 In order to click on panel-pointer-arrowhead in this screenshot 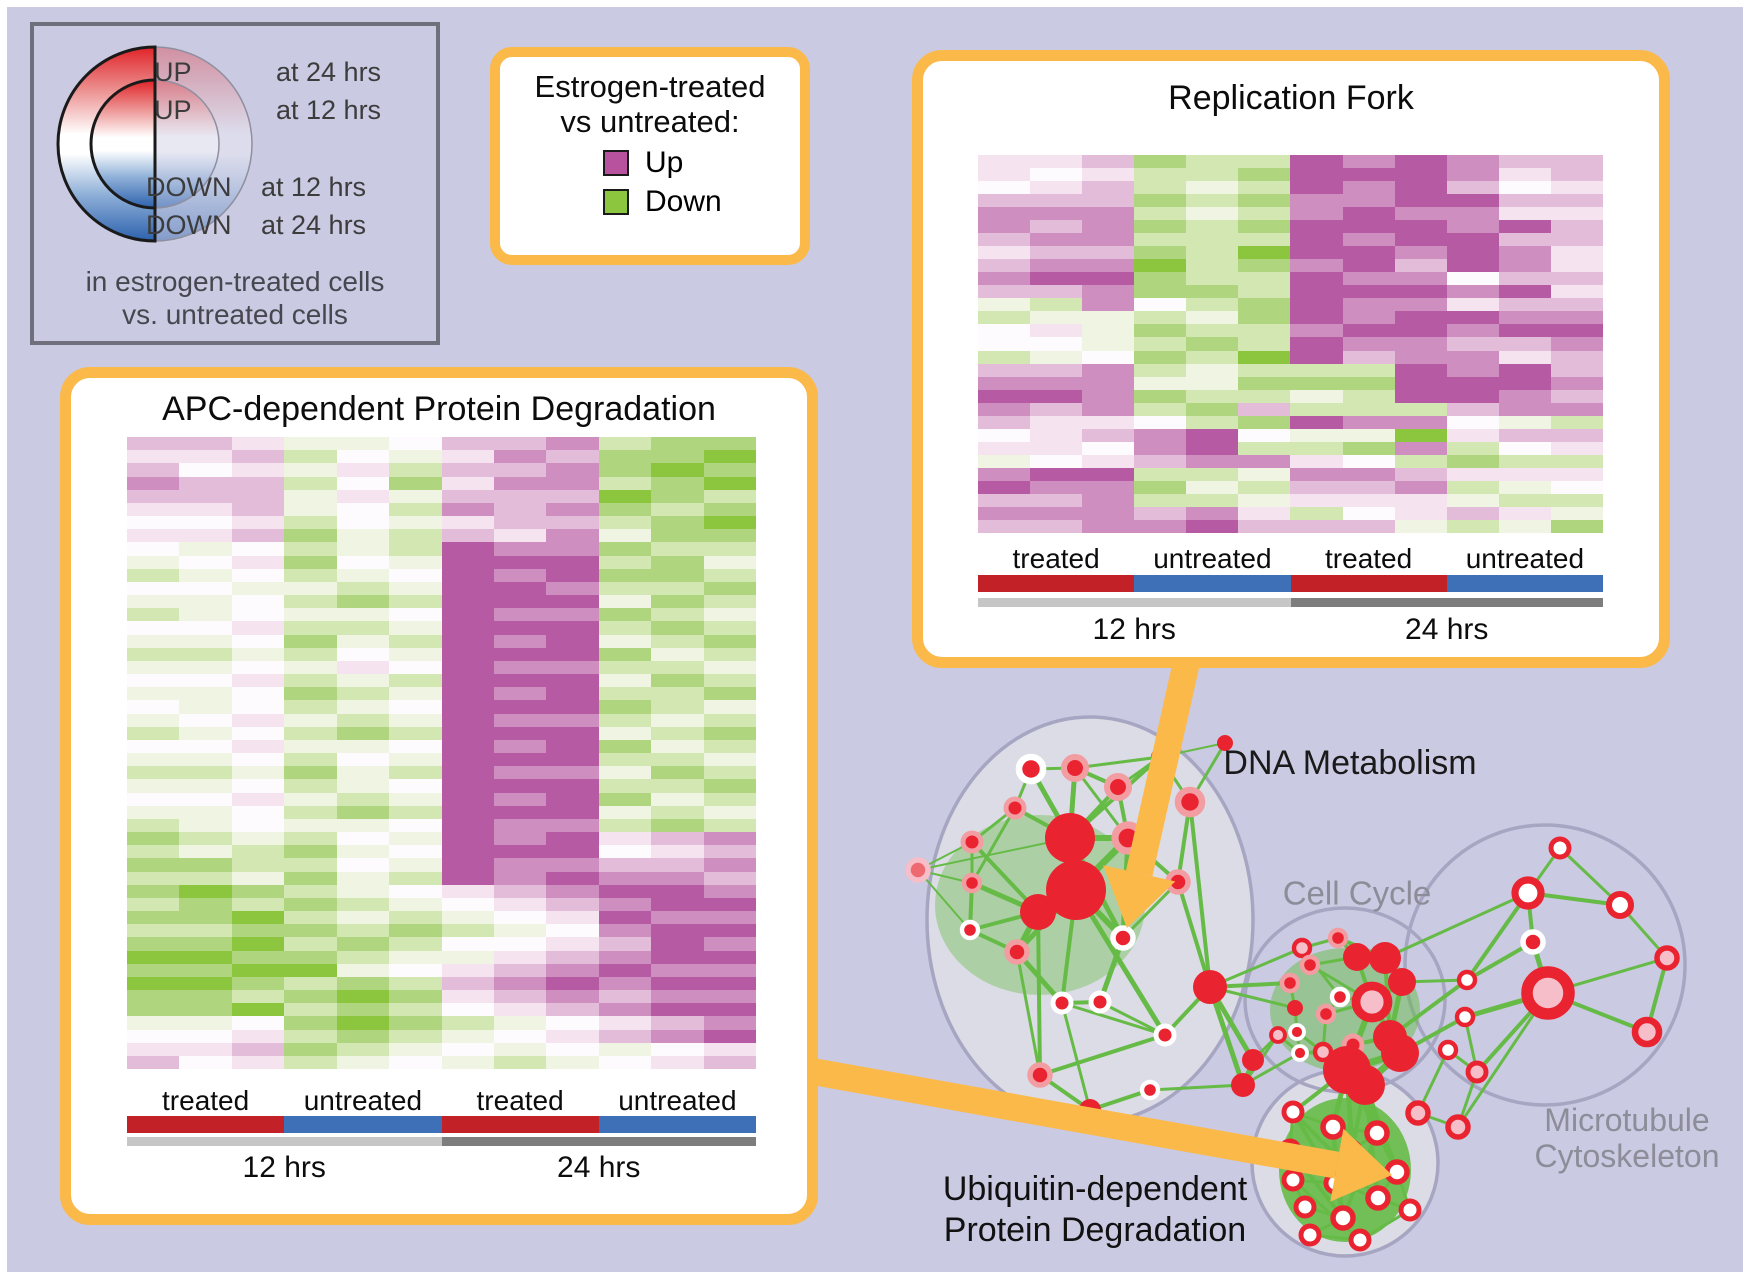, I will do `click(1361, 1165)`.